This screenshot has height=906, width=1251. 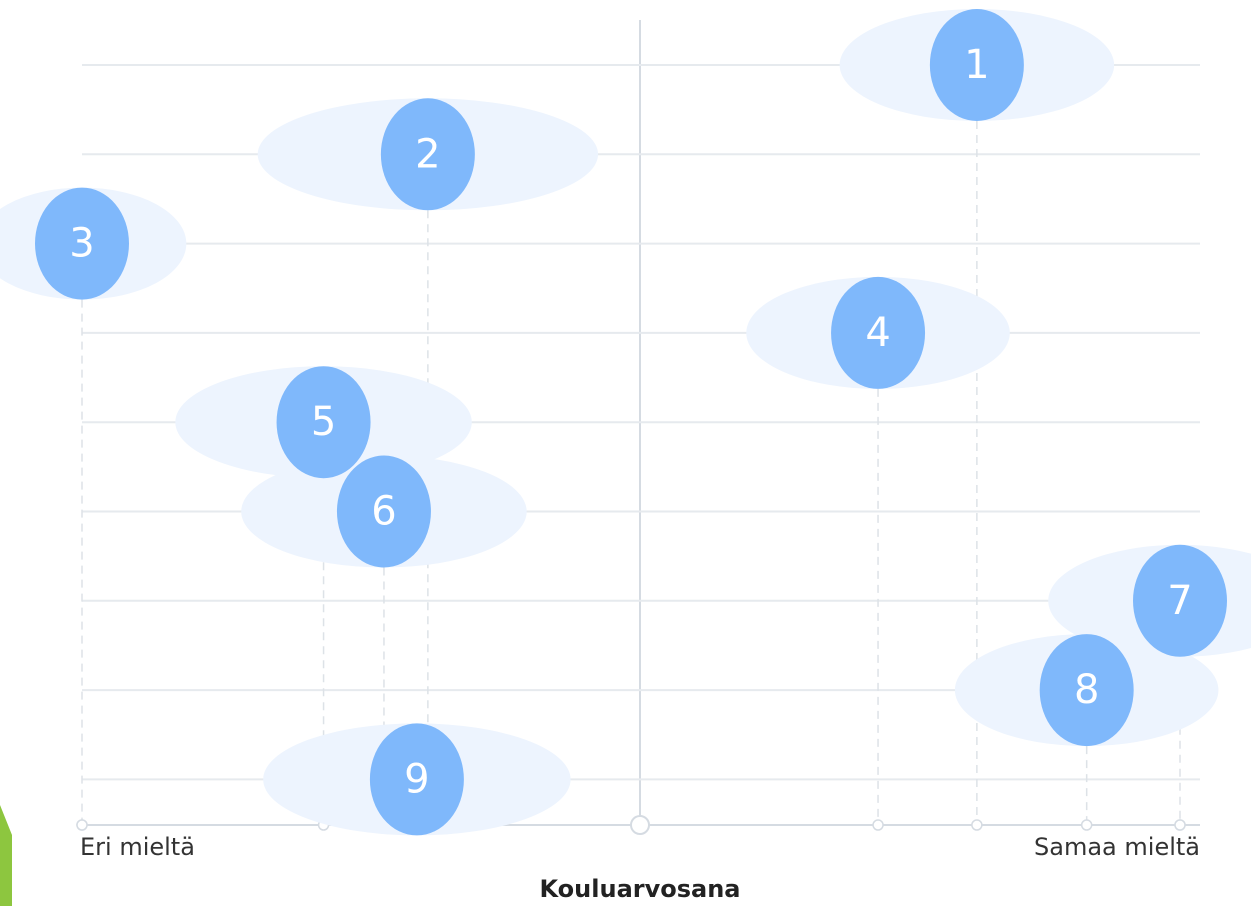 I want to click on dot-label: 4, so click(x=877, y=333).